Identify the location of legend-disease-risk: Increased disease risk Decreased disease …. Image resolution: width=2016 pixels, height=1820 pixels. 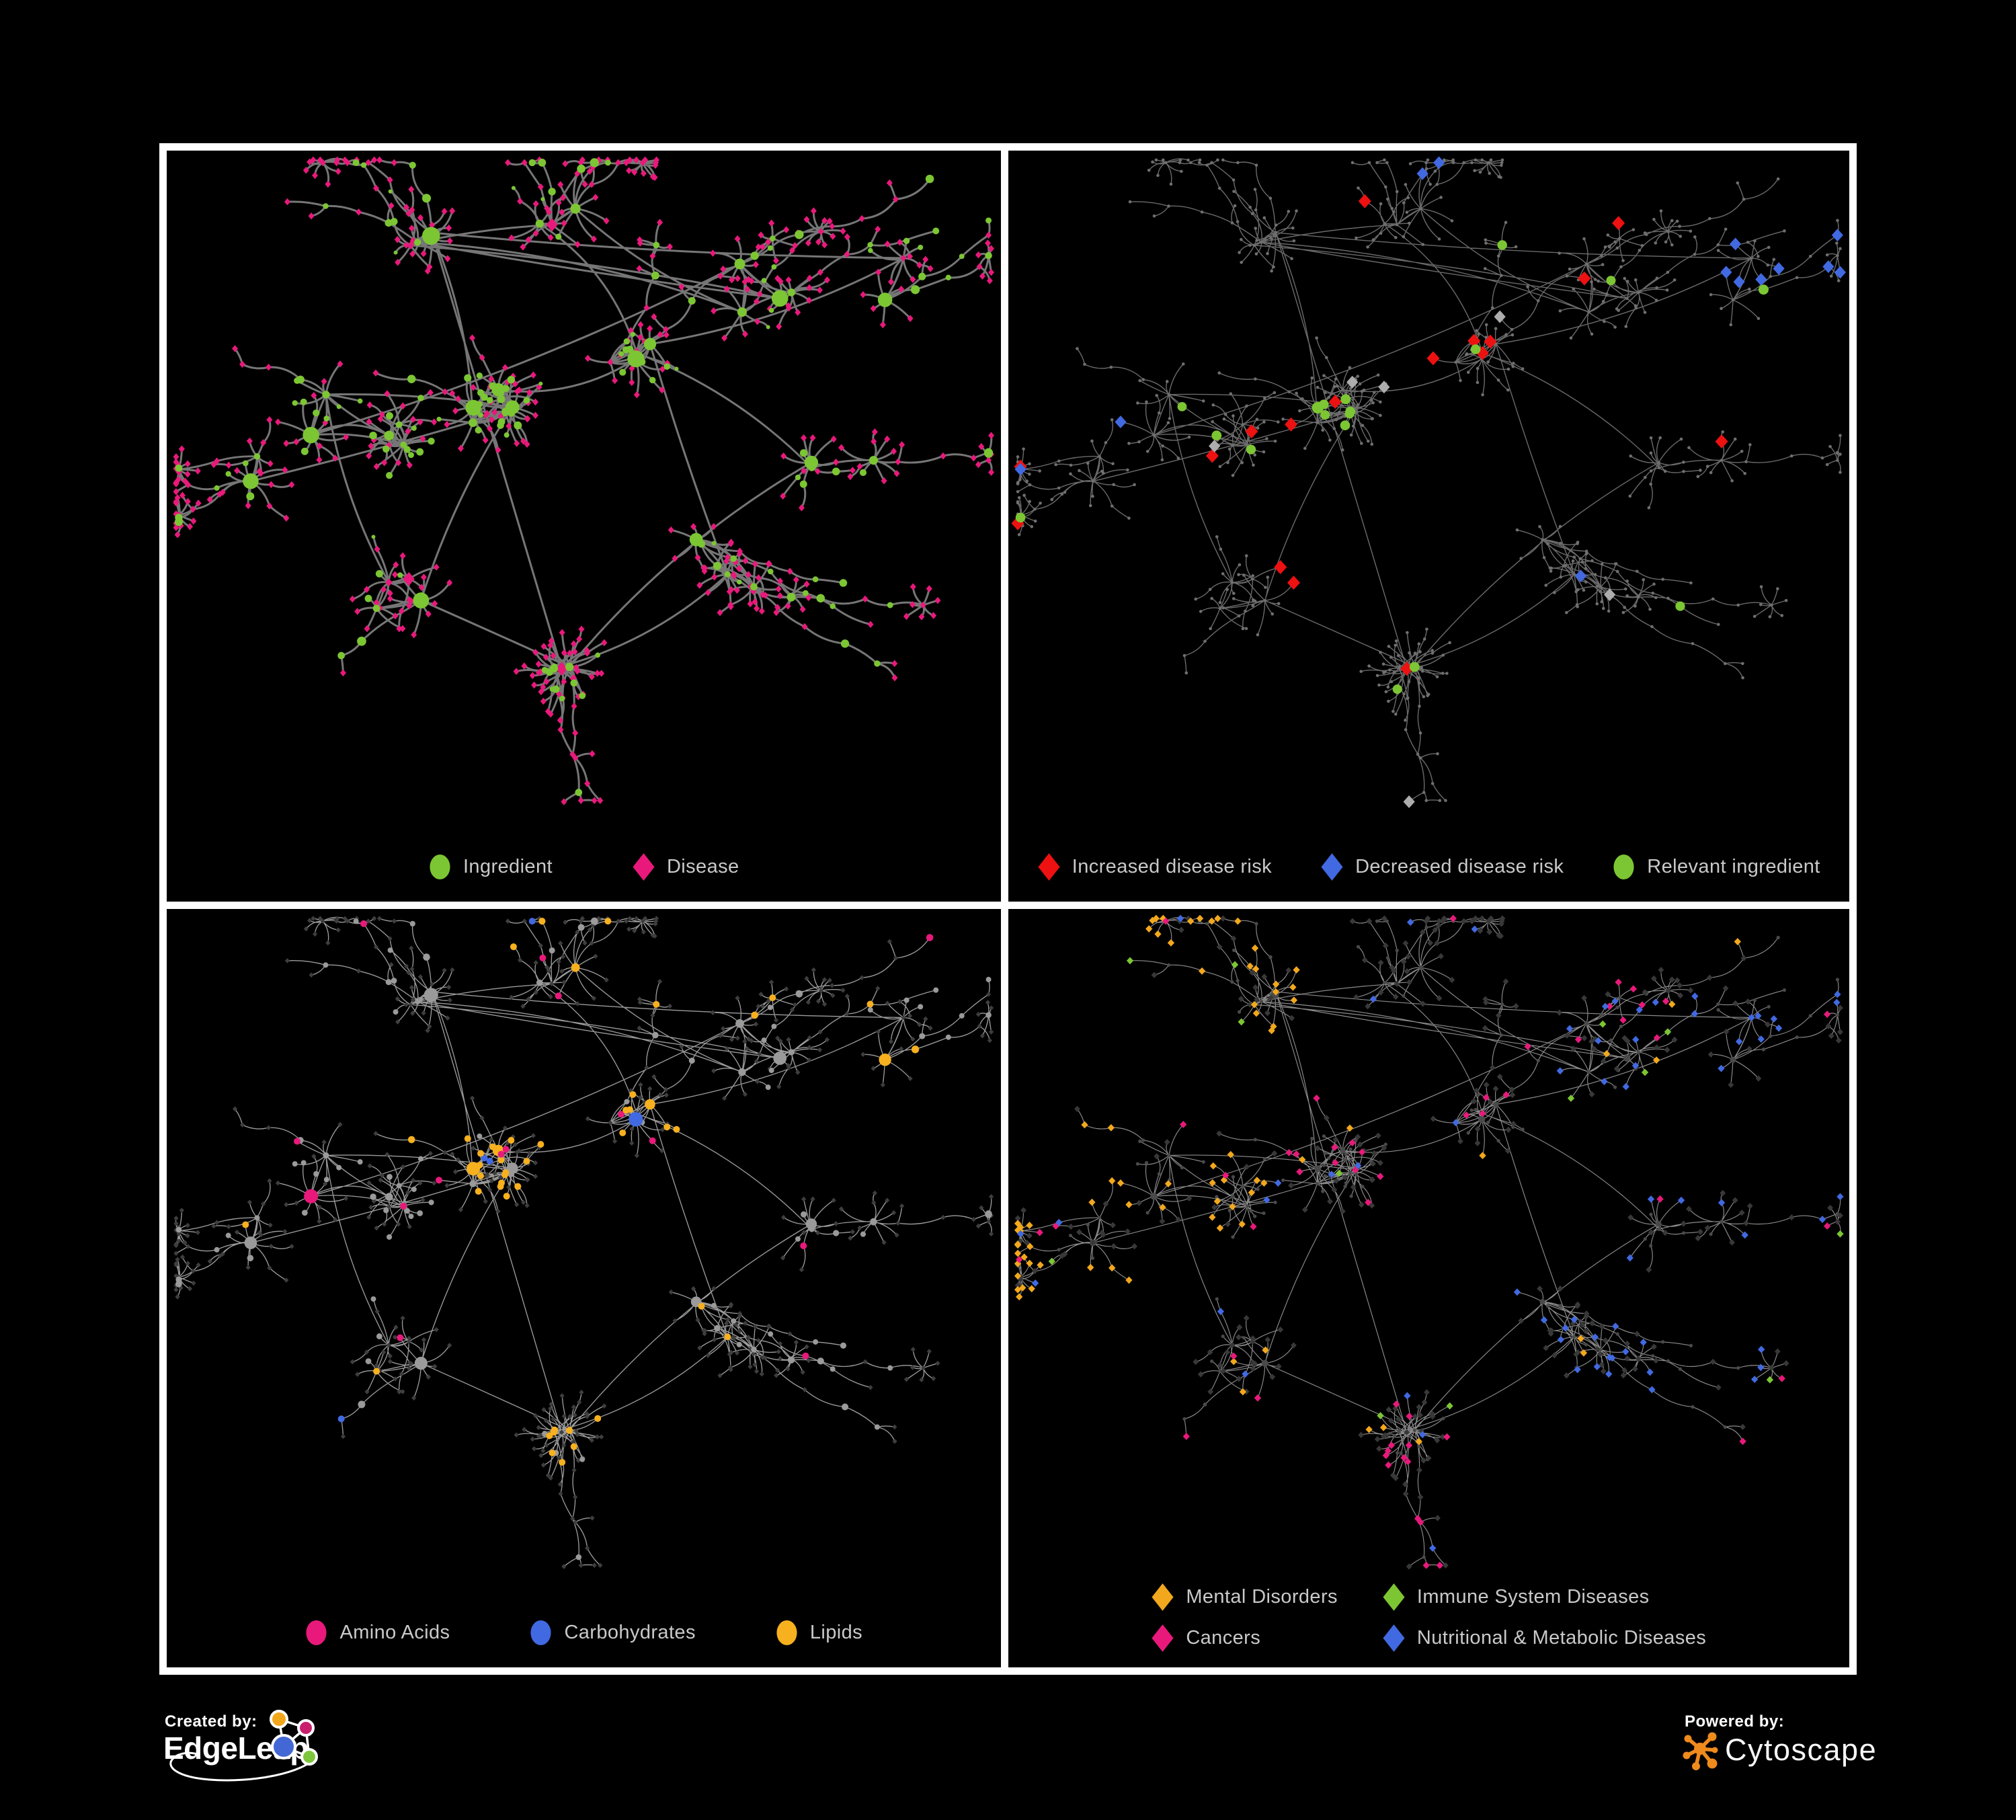
(1429, 867).